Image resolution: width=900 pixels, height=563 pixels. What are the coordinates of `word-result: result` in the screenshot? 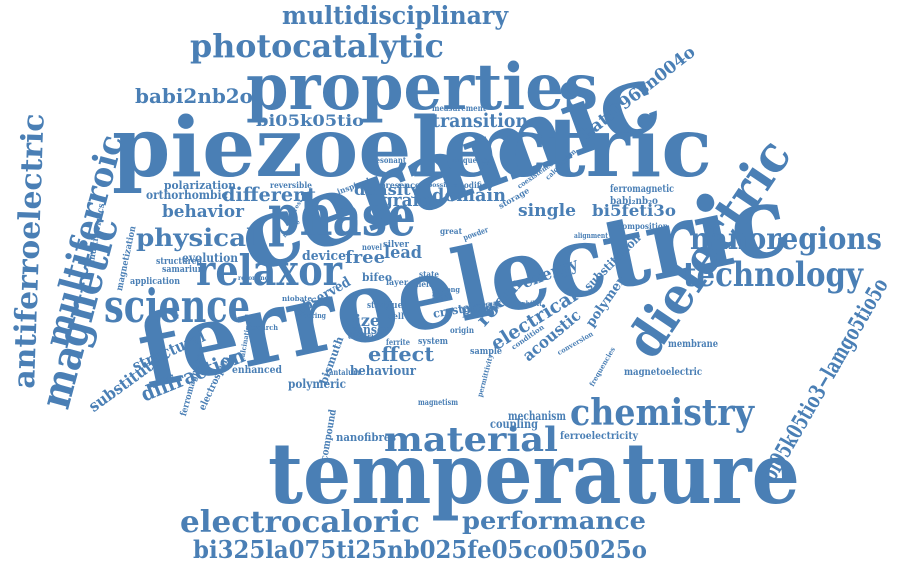 It's located at (485, 305).